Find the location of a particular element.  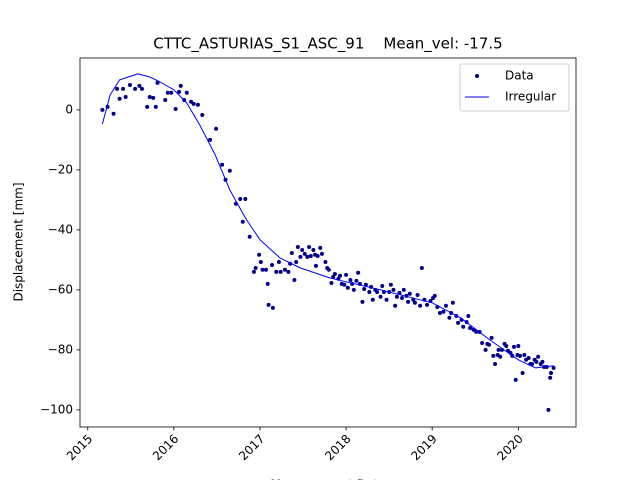

y-tick-label: −80 is located at coordinates (60, 349).